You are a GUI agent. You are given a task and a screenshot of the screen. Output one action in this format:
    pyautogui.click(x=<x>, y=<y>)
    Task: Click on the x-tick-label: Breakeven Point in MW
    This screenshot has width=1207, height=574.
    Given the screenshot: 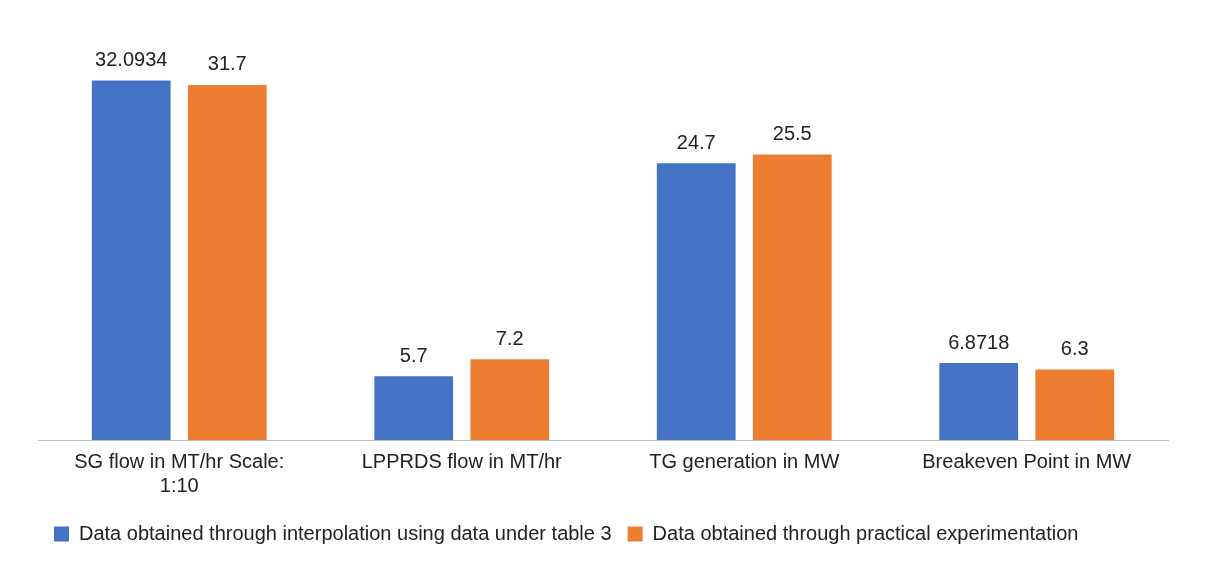 What is the action you would take?
    pyautogui.click(x=1027, y=460)
    